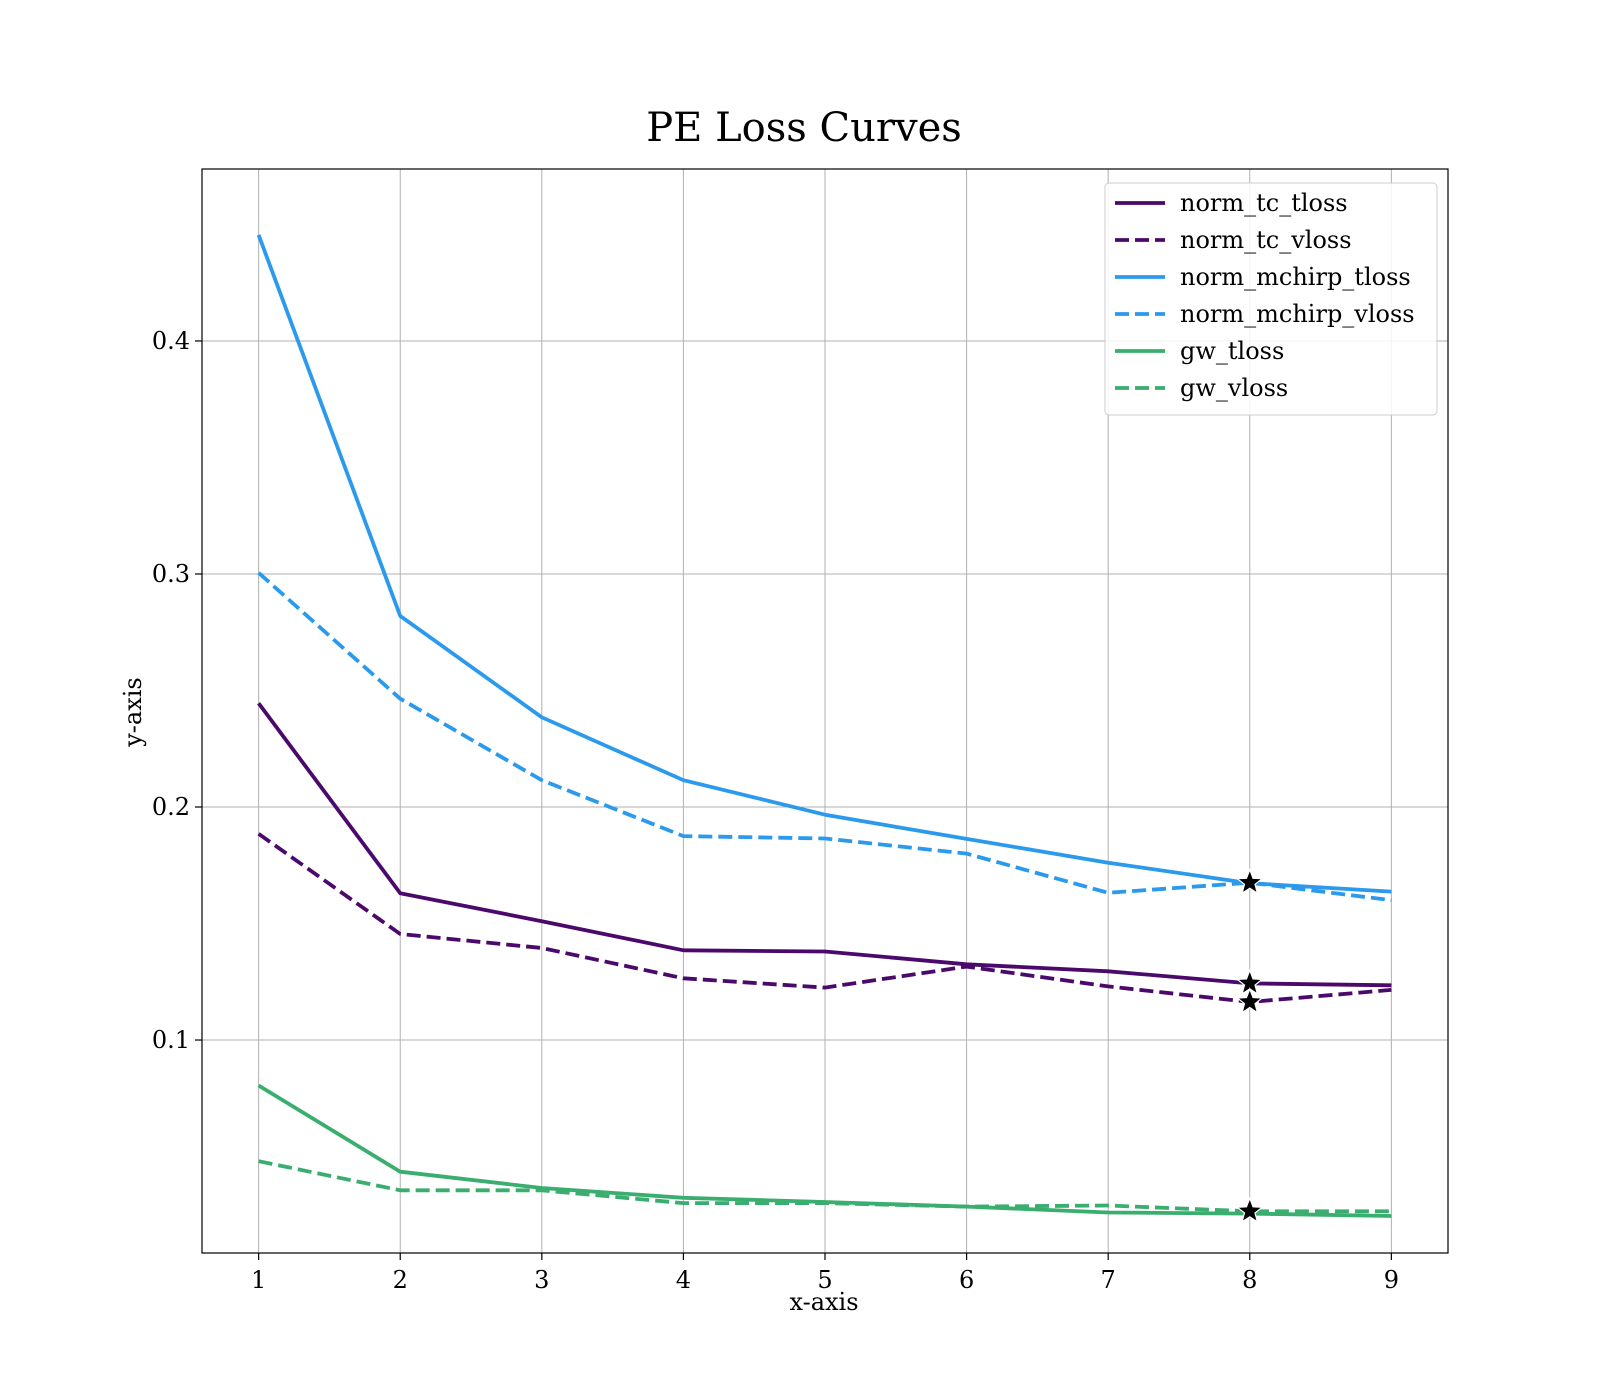 Image resolution: width=1600 pixels, height=1400 pixels. I want to click on legend-box, so click(1271, 299).